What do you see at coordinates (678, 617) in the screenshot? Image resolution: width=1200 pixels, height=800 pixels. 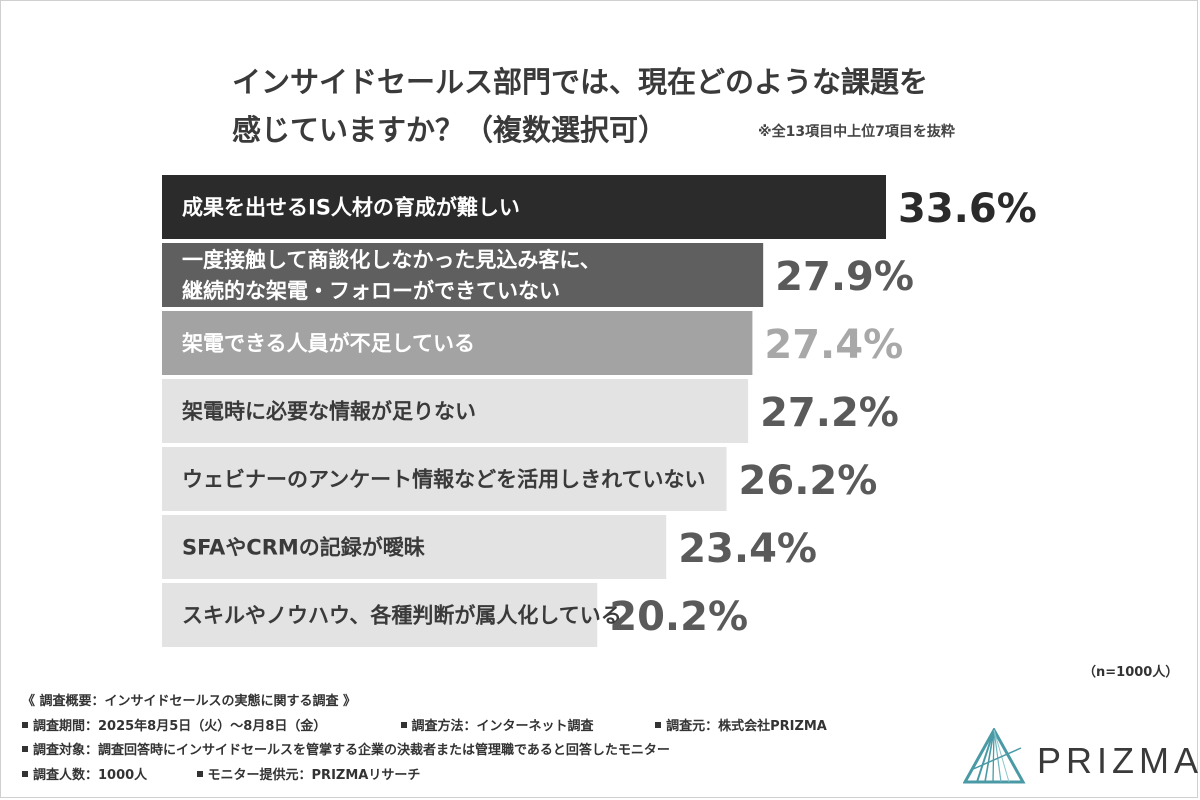 I see `value-label-7: 20.2%` at bounding box center [678, 617].